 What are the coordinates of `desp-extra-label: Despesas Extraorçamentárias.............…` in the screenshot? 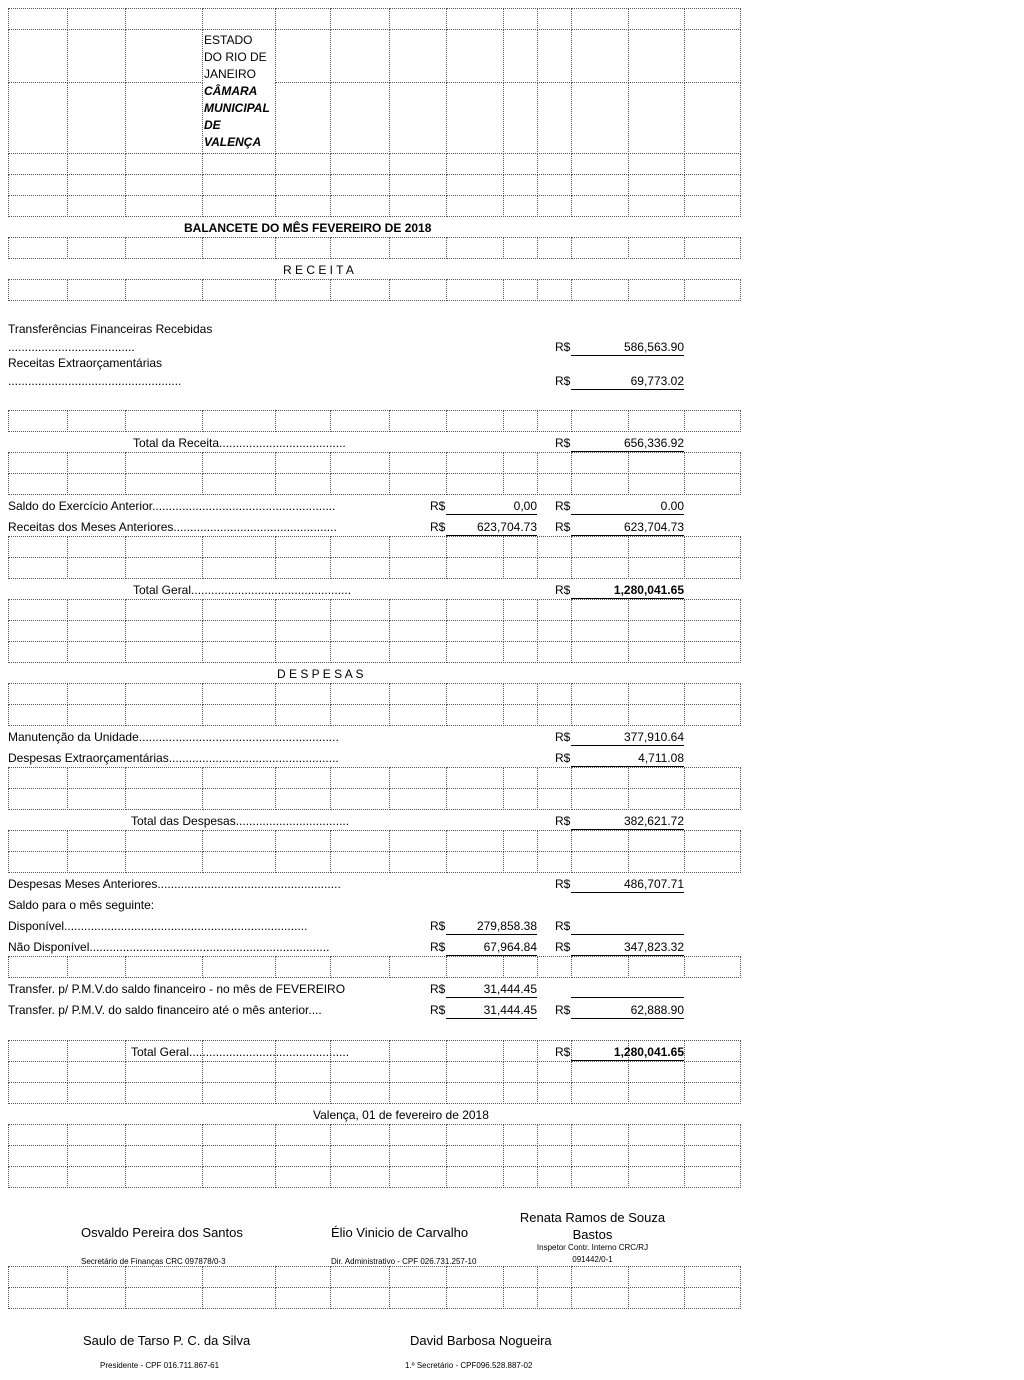 It's located at (173, 758).